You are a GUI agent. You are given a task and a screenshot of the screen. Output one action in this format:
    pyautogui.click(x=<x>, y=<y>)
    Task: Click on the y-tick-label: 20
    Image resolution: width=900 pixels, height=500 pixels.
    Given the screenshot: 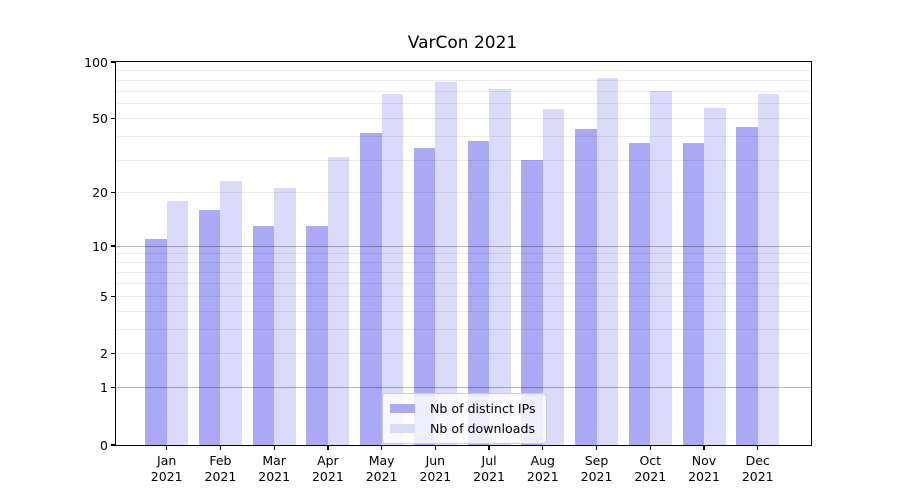 What is the action you would take?
    pyautogui.click(x=100, y=192)
    